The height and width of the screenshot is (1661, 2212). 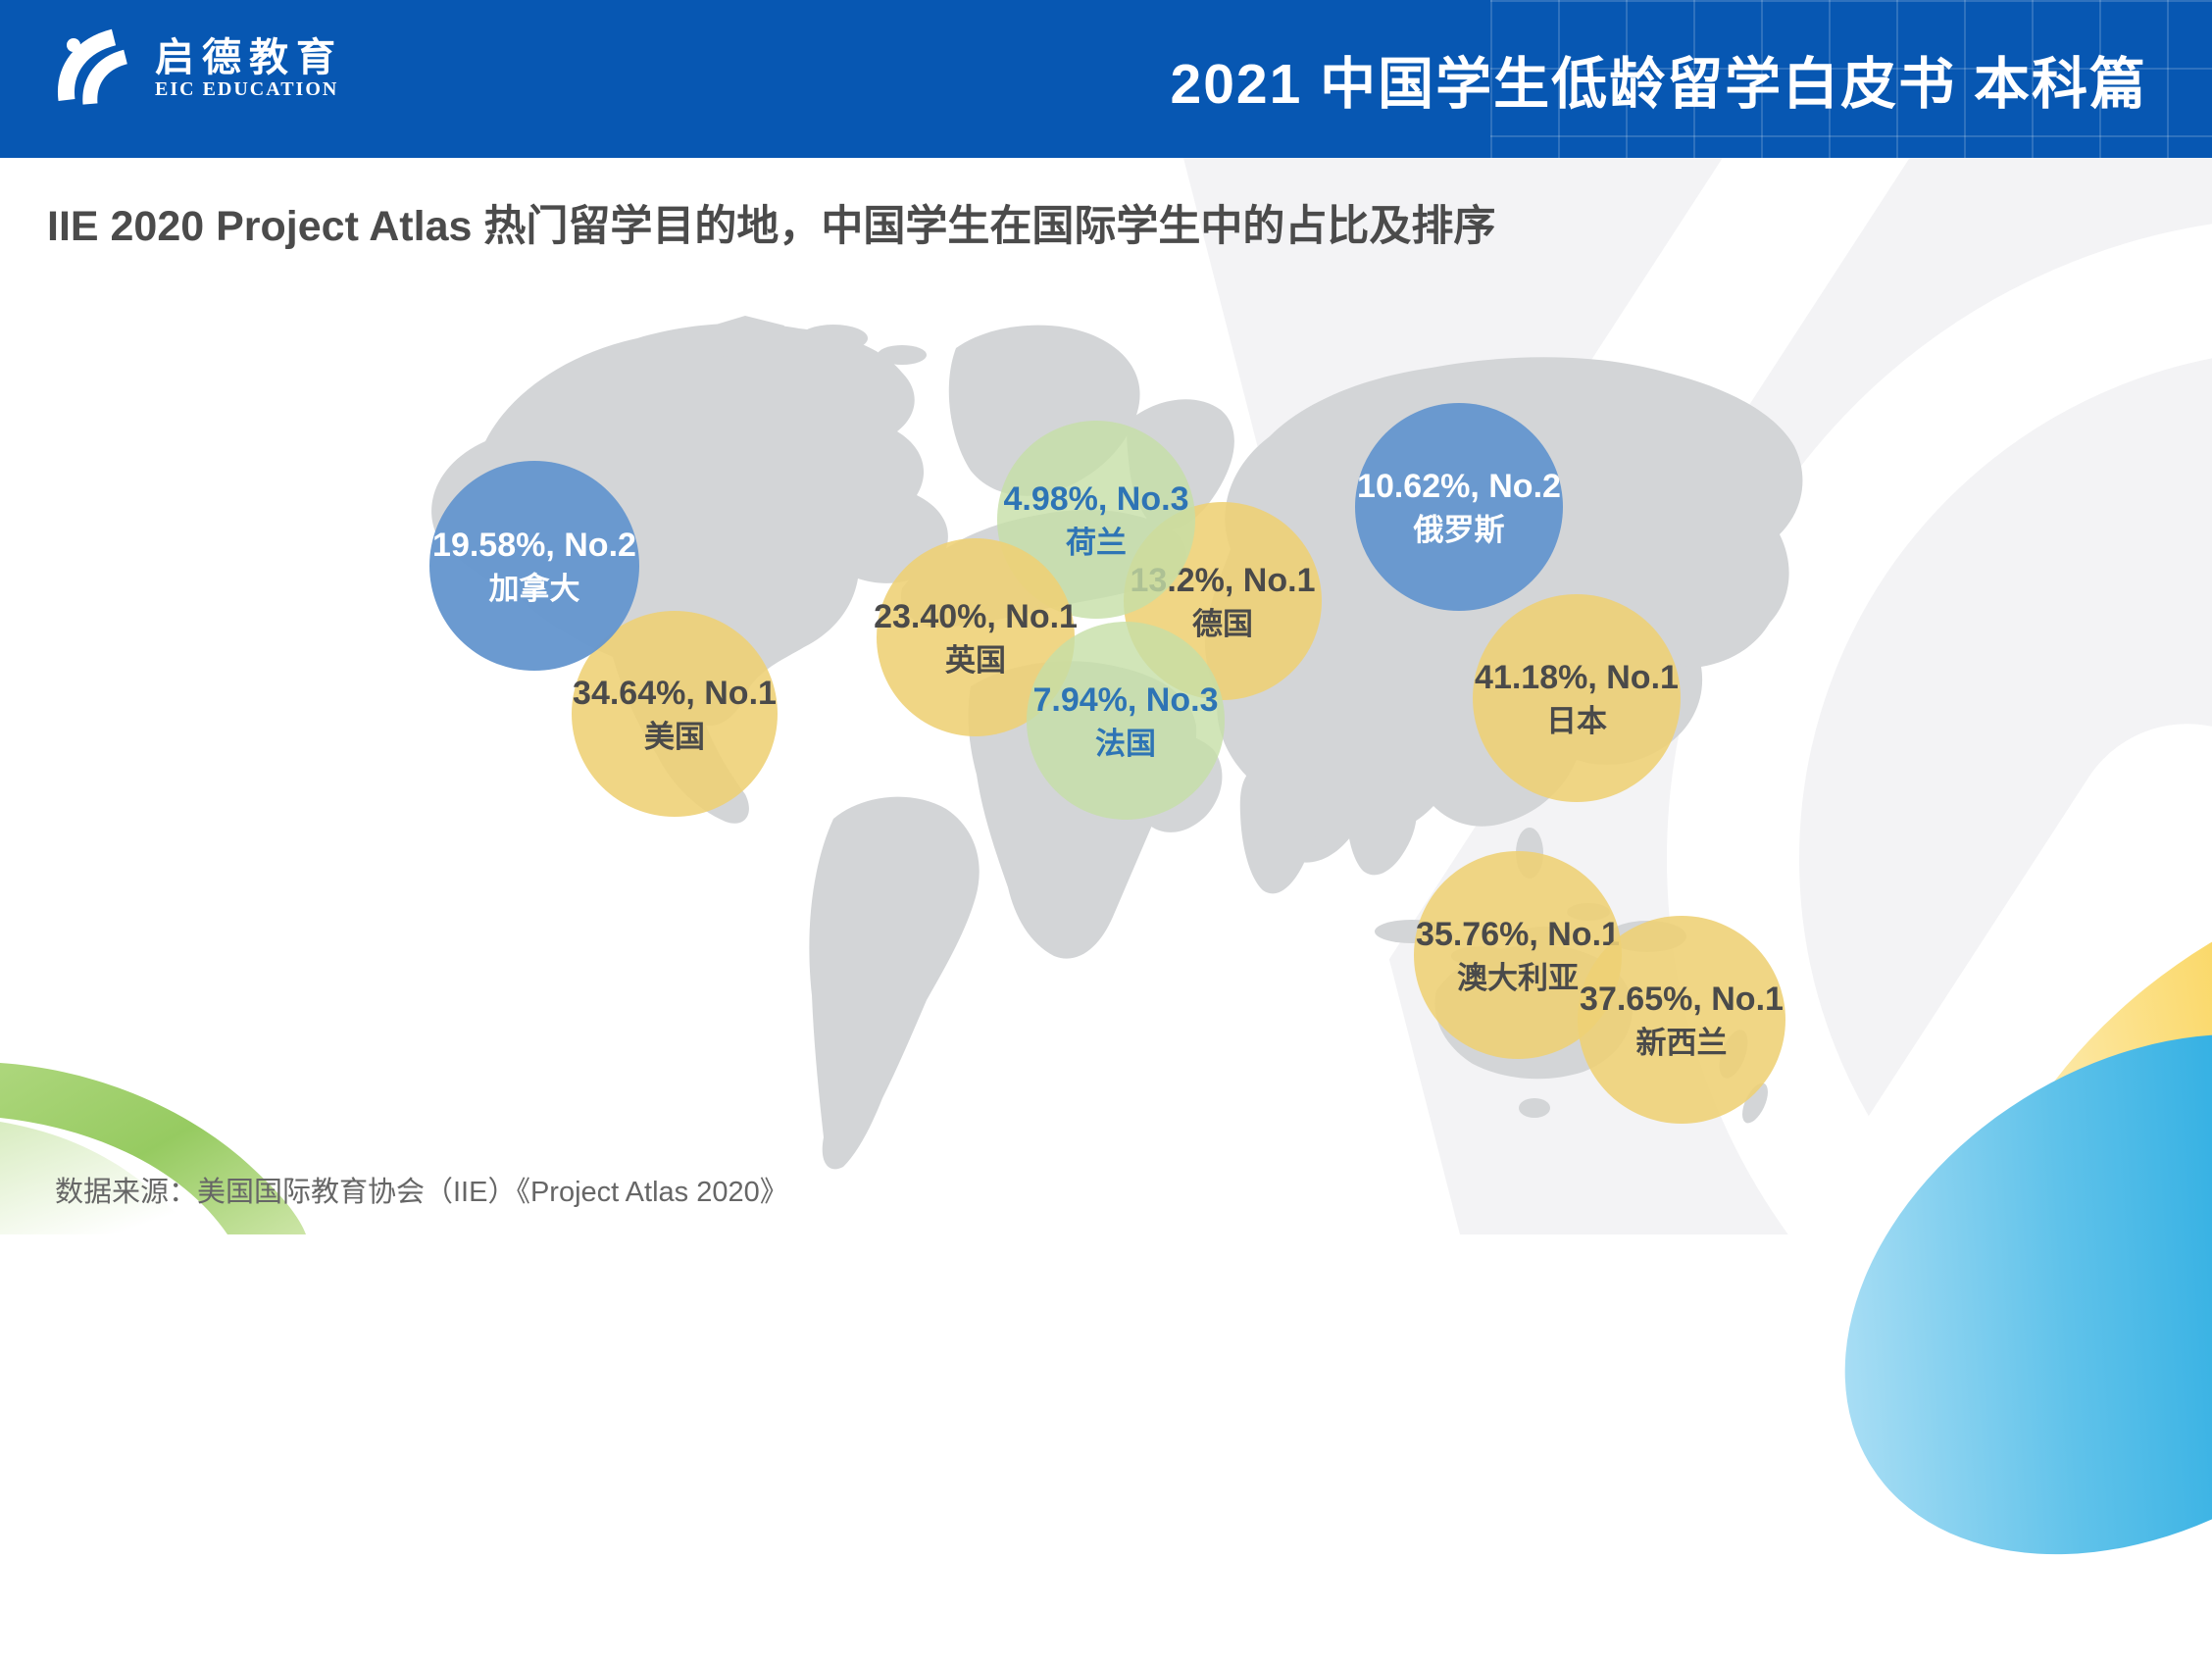 What do you see at coordinates (1577, 677) in the screenshot?
I see `bubble-share-rank: 41.18%, No.1` at bounding box center [1577, 677].